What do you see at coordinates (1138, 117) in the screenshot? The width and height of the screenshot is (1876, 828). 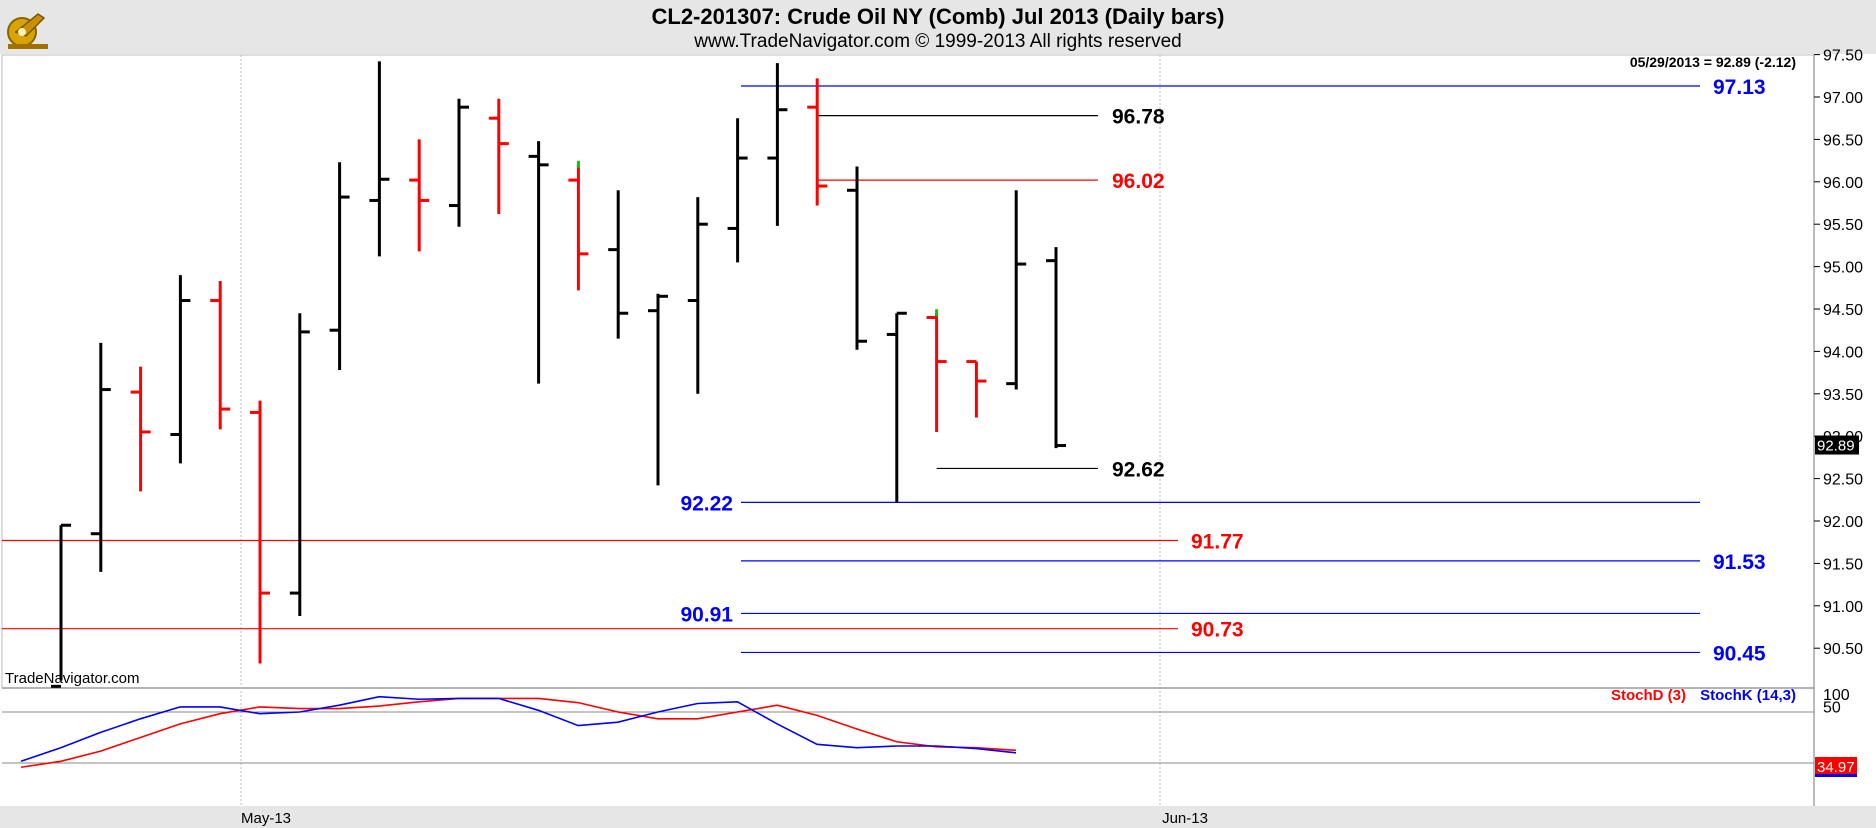 I see `segment-level-label: 96.78` at bounding box center [1138, 117].